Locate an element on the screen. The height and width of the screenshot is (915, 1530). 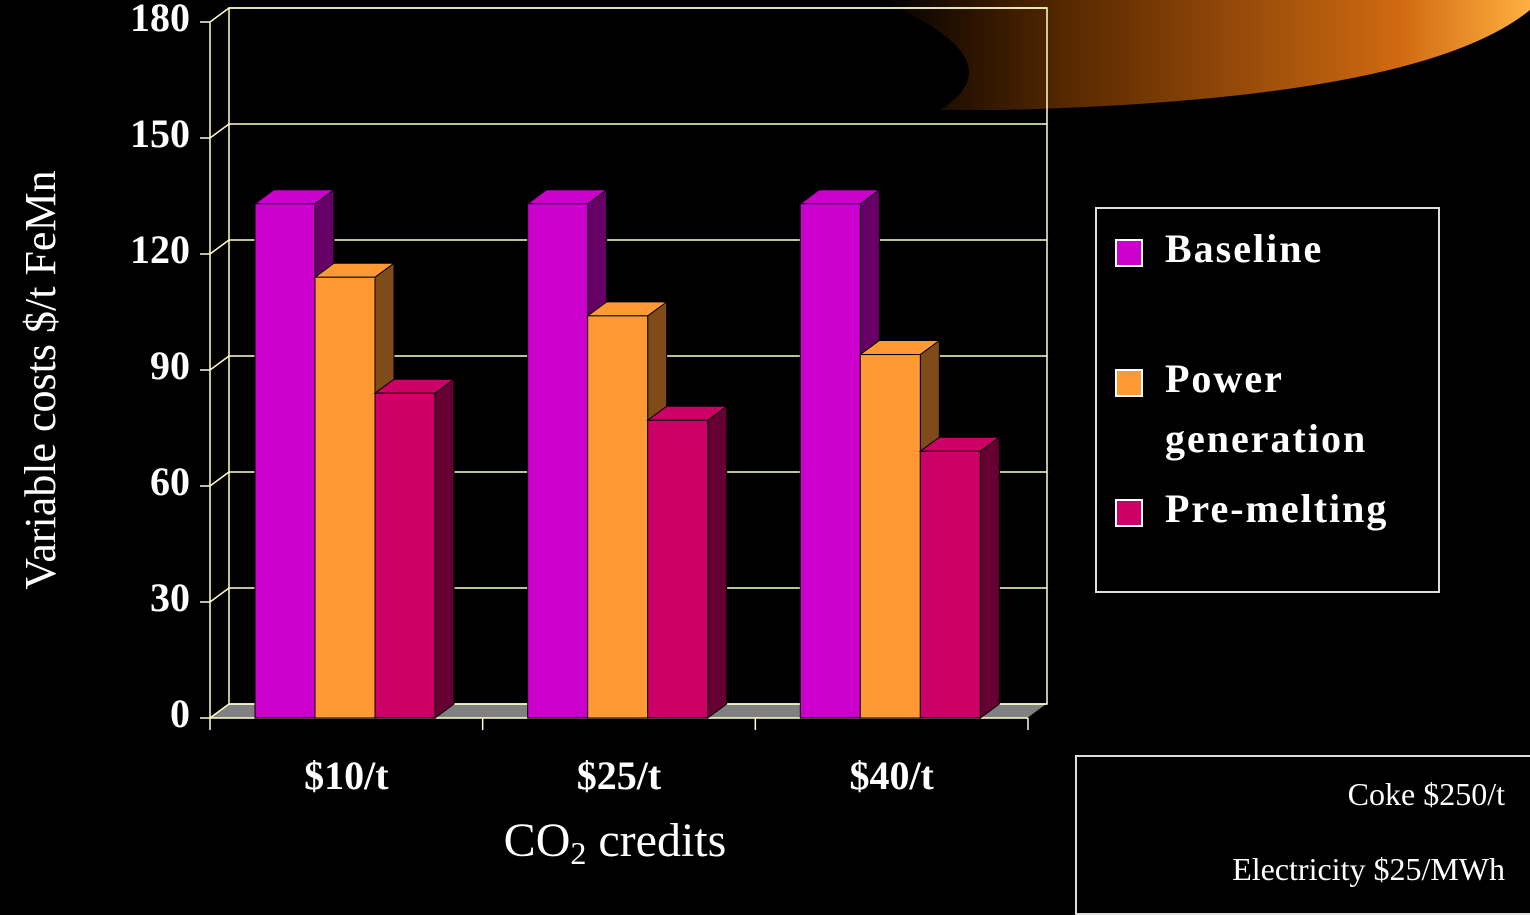
y-tick-label: 90 is located at coordinates (170, 365).